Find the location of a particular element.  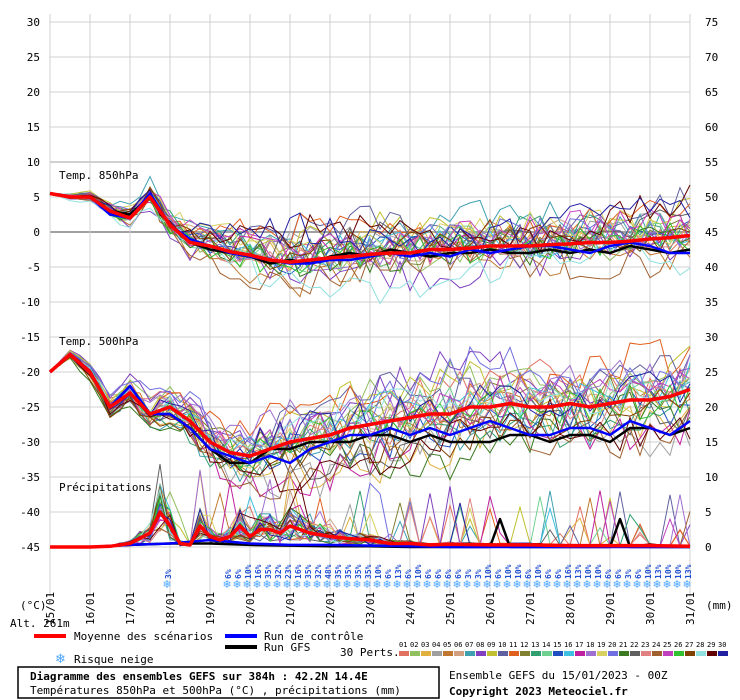

member-legend-label: 21 is located at coordinates (623, 645).